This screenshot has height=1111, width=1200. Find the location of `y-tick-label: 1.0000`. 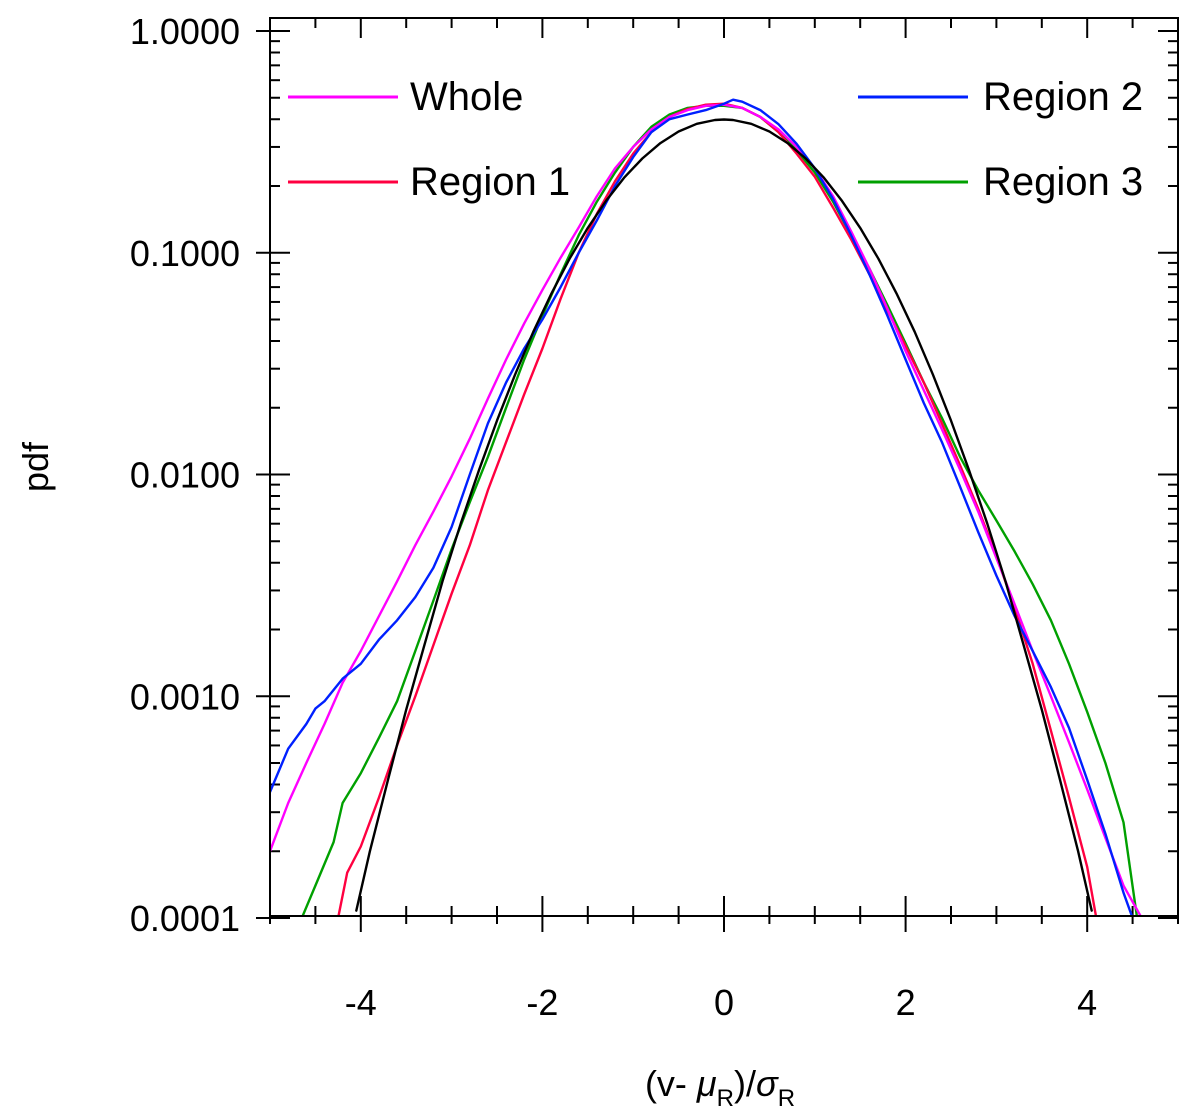

y-tick-label: 1.0000 is located at coordinates (185, 31).